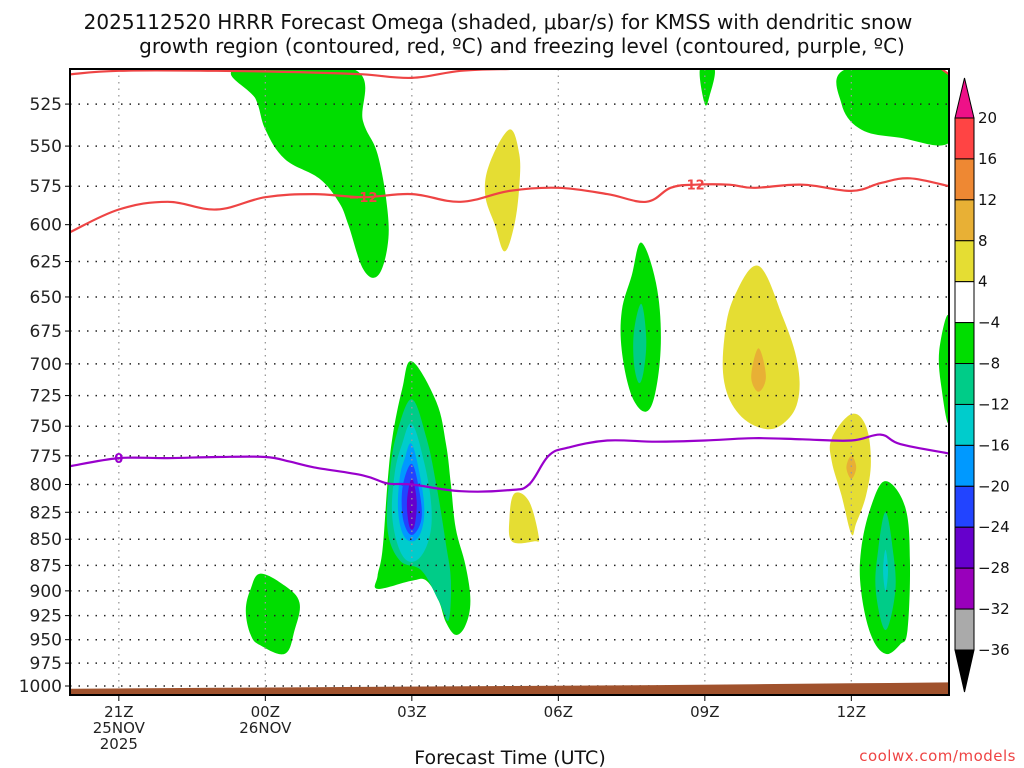 The image size is (1024, 768). Describe the element at coordinates (994, 650) in the screenshot. I see `colorbar-label: −36` at that location.